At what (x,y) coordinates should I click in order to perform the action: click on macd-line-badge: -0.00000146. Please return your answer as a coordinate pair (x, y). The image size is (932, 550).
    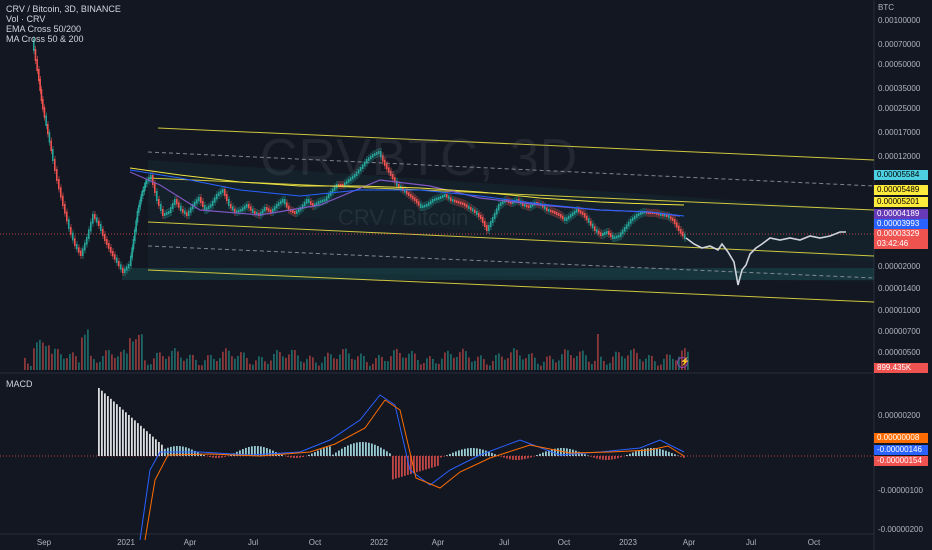
    Looking at the image, I should click on (901, 450).